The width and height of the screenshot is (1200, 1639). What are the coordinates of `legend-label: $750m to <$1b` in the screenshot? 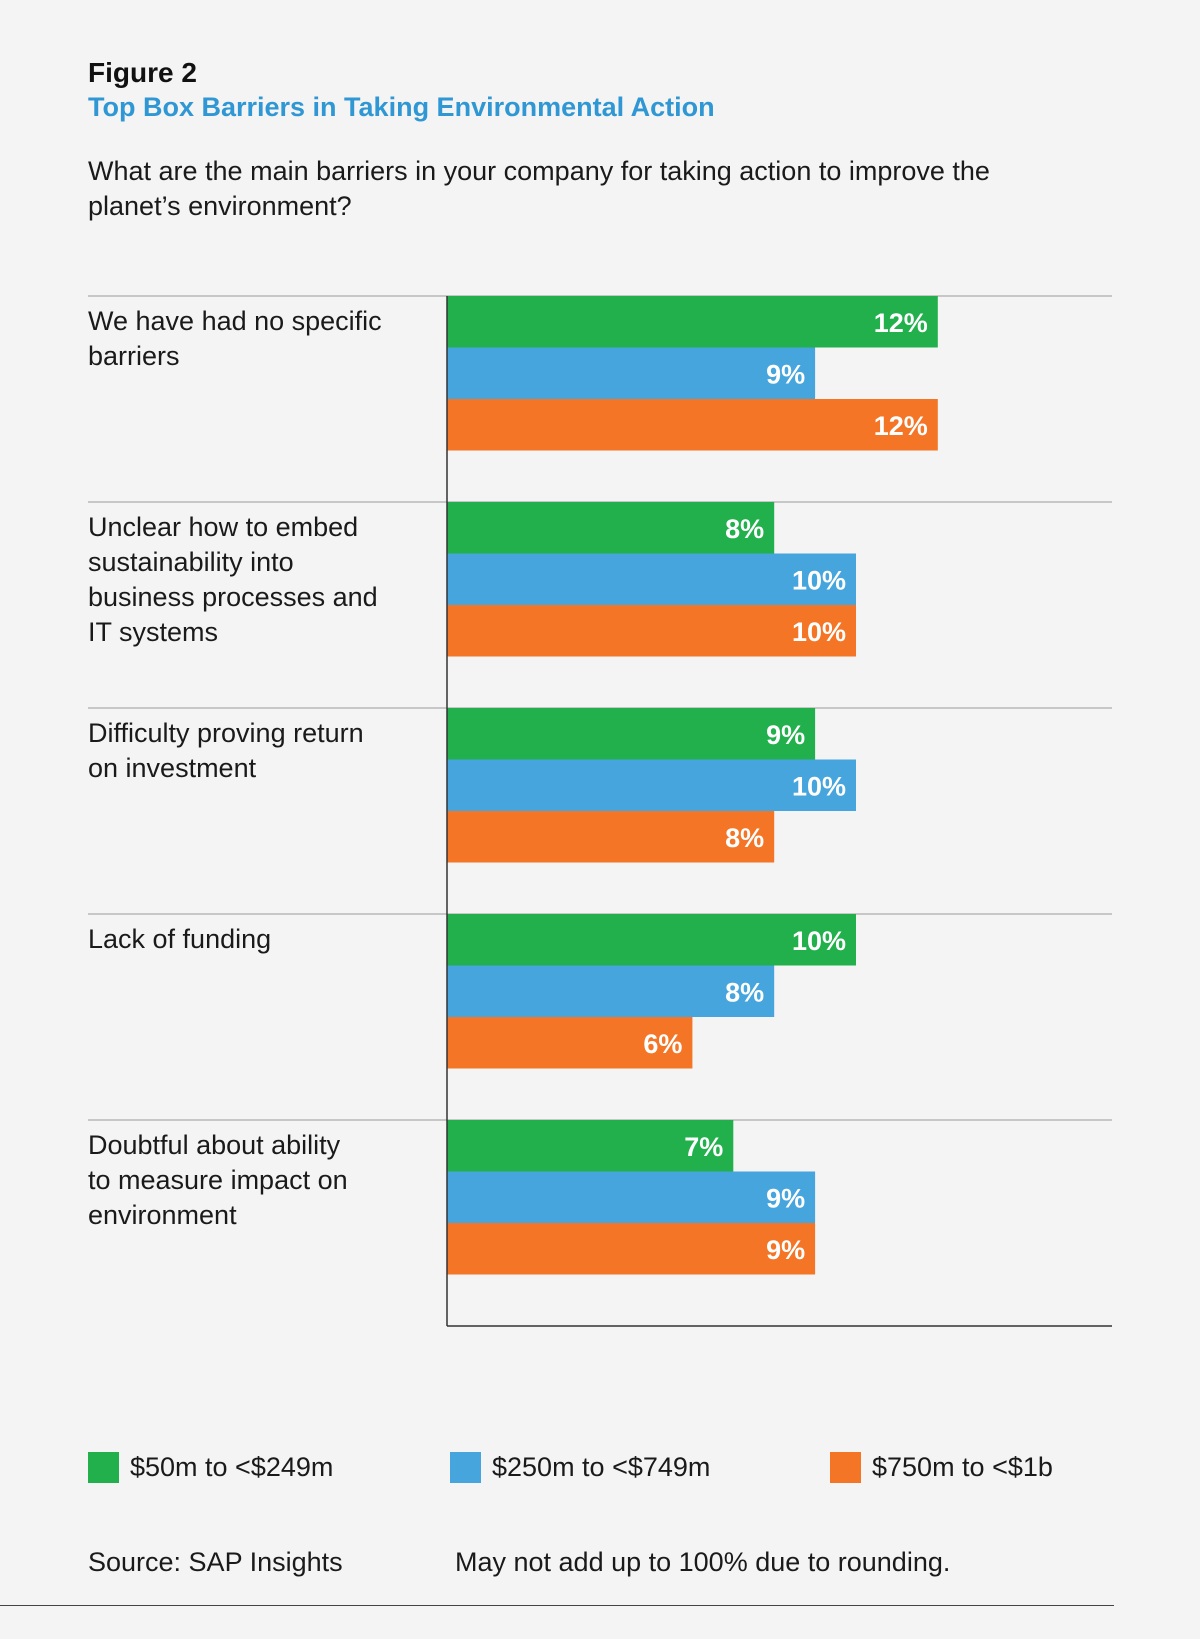 It's located at (962, 1466).